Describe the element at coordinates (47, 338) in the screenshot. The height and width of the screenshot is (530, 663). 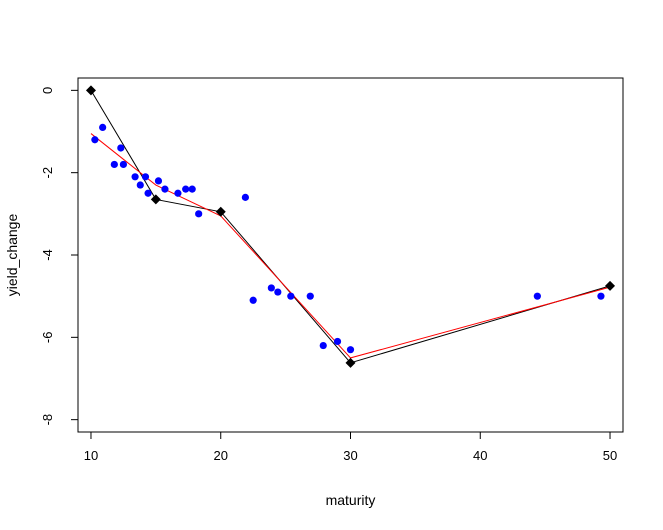
I see `y-tick-label: -6` at that location.